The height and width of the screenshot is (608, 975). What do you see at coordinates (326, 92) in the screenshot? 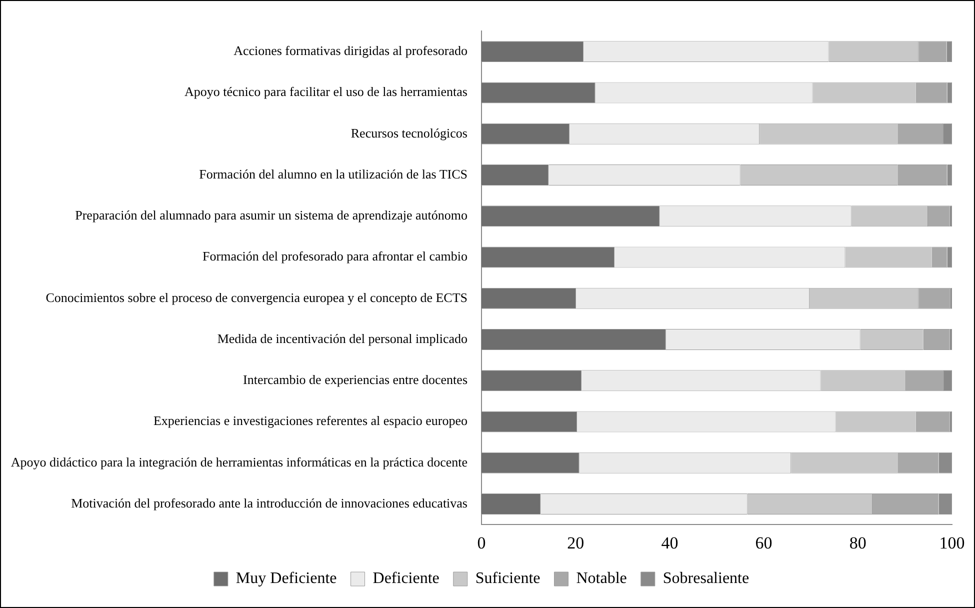
I see `y-tick-label: Apoyo técnico para facilitar el uso de las herramientas` at bounding box center [326, 92].